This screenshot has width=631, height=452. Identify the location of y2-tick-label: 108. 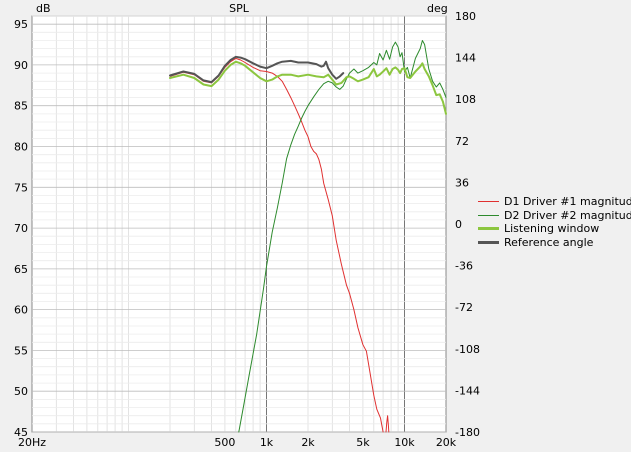
(465, 99).